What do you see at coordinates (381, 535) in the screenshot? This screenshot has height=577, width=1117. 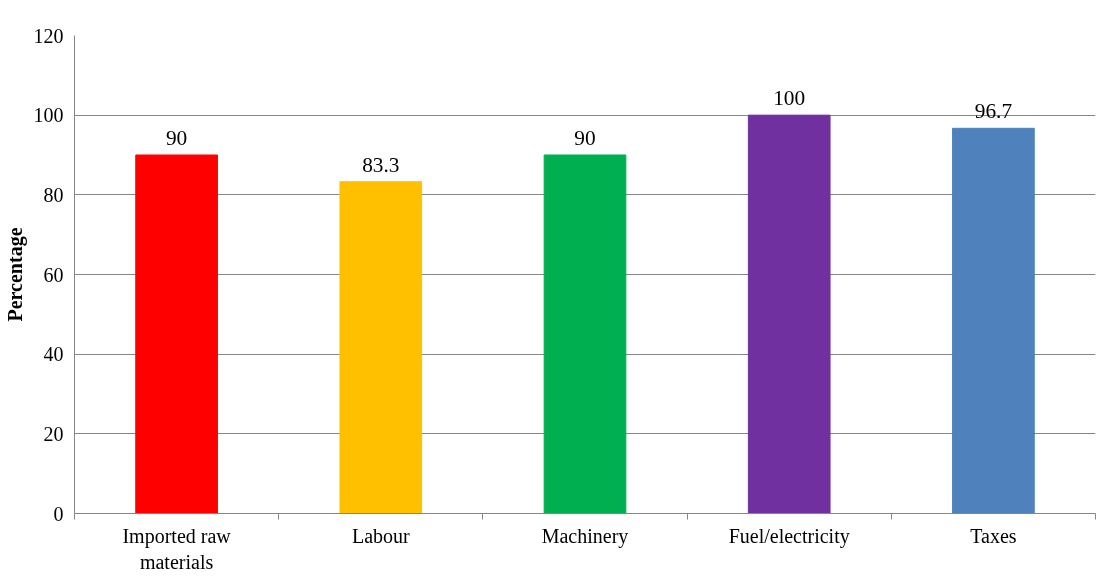 I see `x-tick-label: Labour` at bounding box center [381, 535].